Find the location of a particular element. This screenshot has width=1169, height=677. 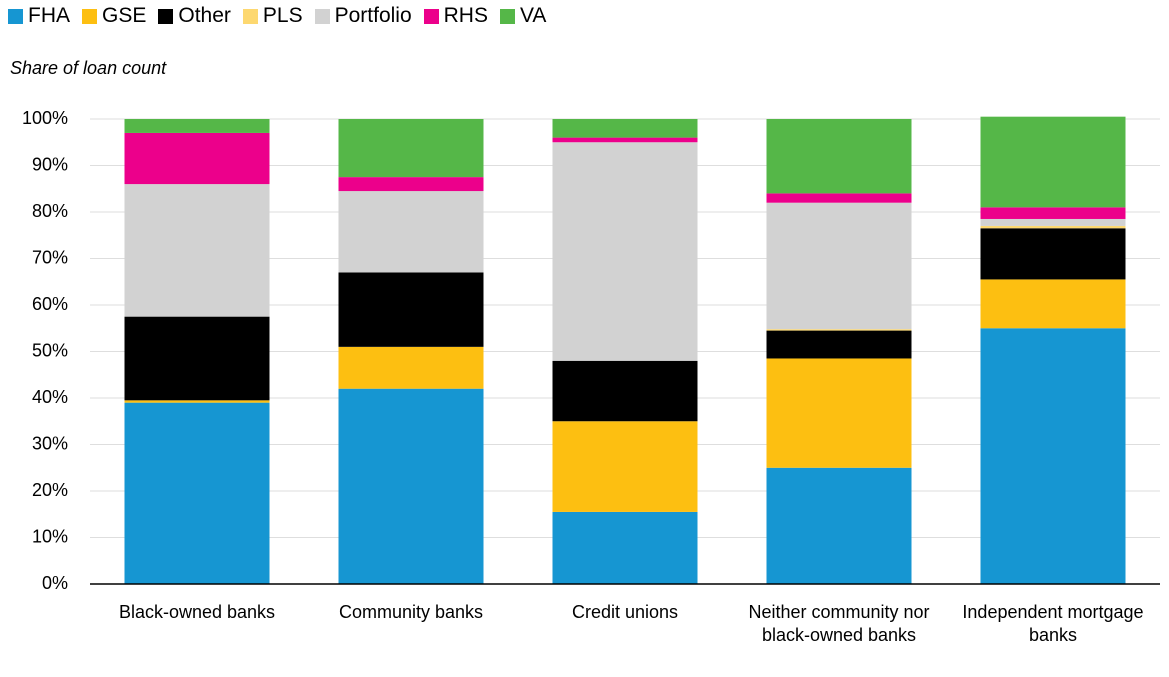

y-tick-label: 0% is located at coordinates (55, 583).